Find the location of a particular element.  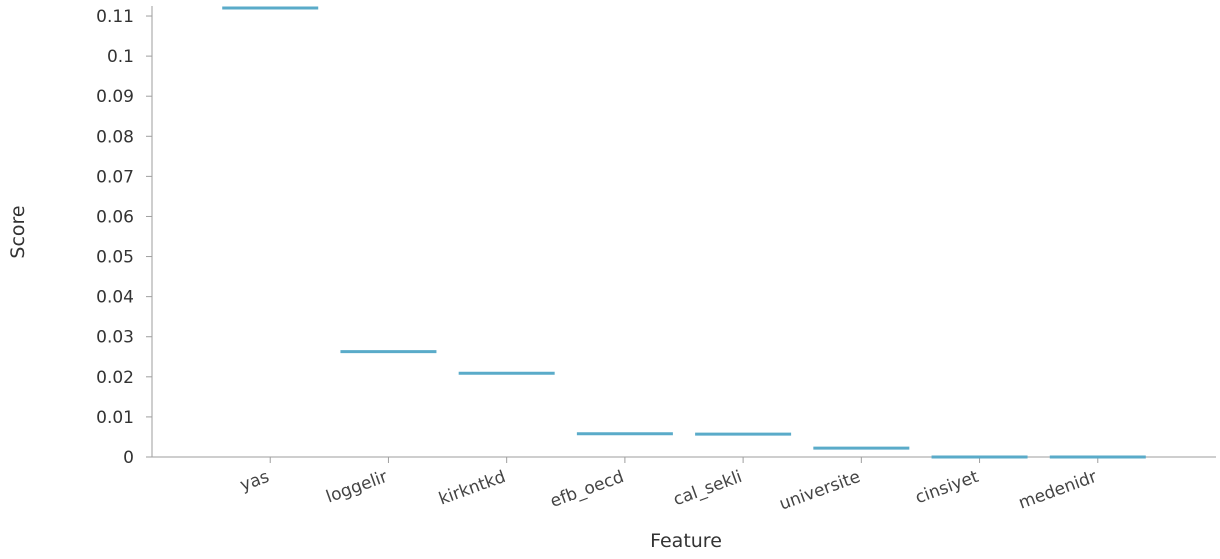

y-tick-label: 0.01 is located at coordinates (115, 418).